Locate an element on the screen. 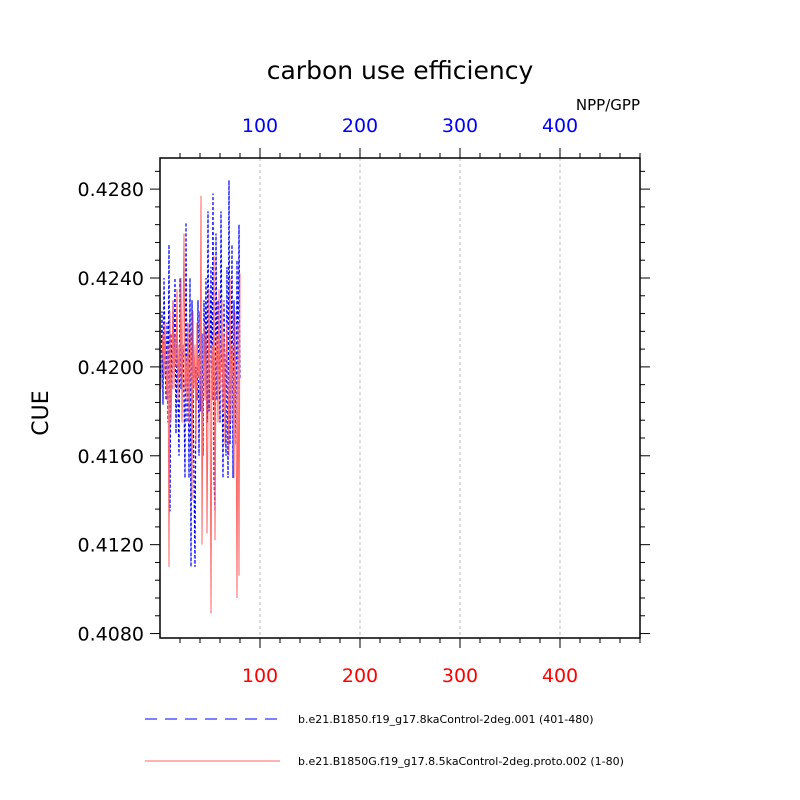  x-tick-label-top: 400 is located at coordinates (560, 126).